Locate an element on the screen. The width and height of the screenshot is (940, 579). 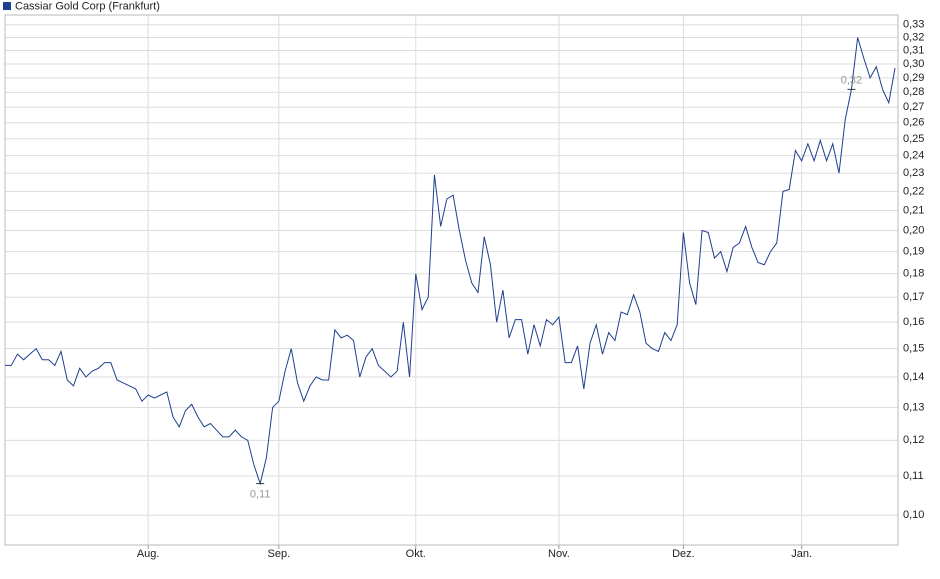
y-tick-label: 0,21 is located at coordinates (913, 210).